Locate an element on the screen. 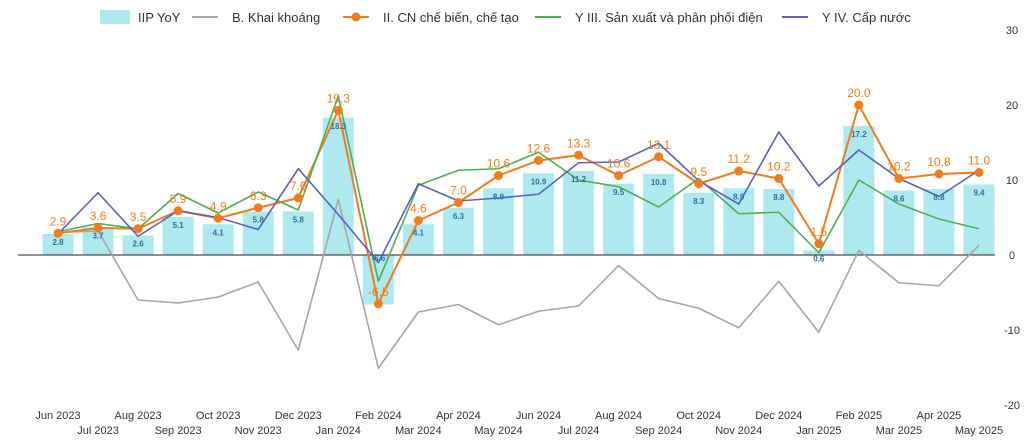  point-may-2024 is located at coordinates (498, 175).